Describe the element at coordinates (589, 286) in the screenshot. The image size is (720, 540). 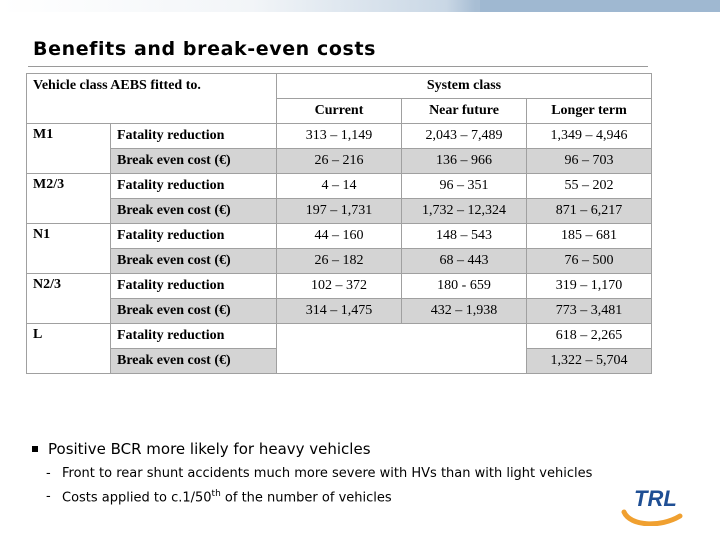
I see `value-cell: 319 – 1,170` at that location.